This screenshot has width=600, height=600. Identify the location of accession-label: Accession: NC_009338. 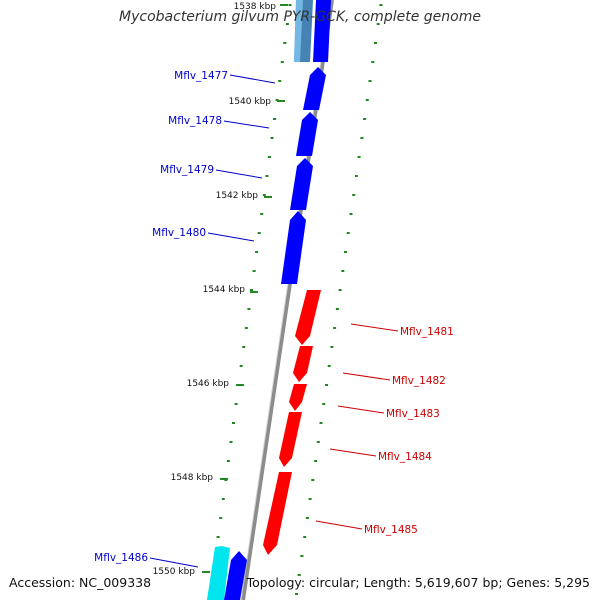
(80, 582).